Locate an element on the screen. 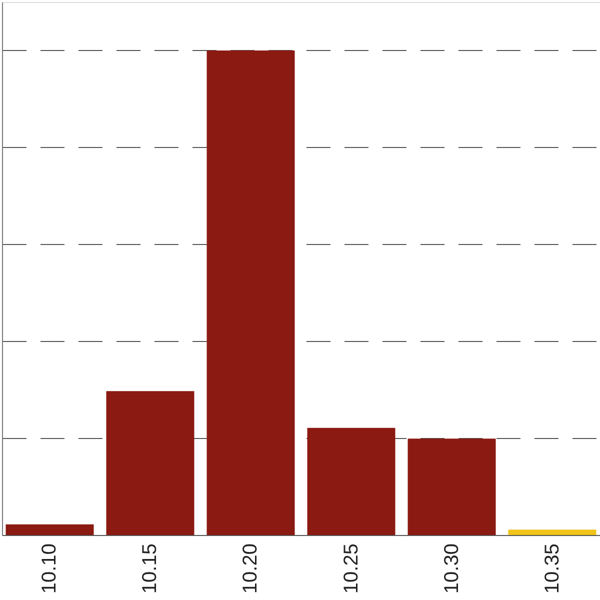 The height and width of the screenshot is (600, 600). x-tick-label: 10.25 is located at coordinates (351, 569).